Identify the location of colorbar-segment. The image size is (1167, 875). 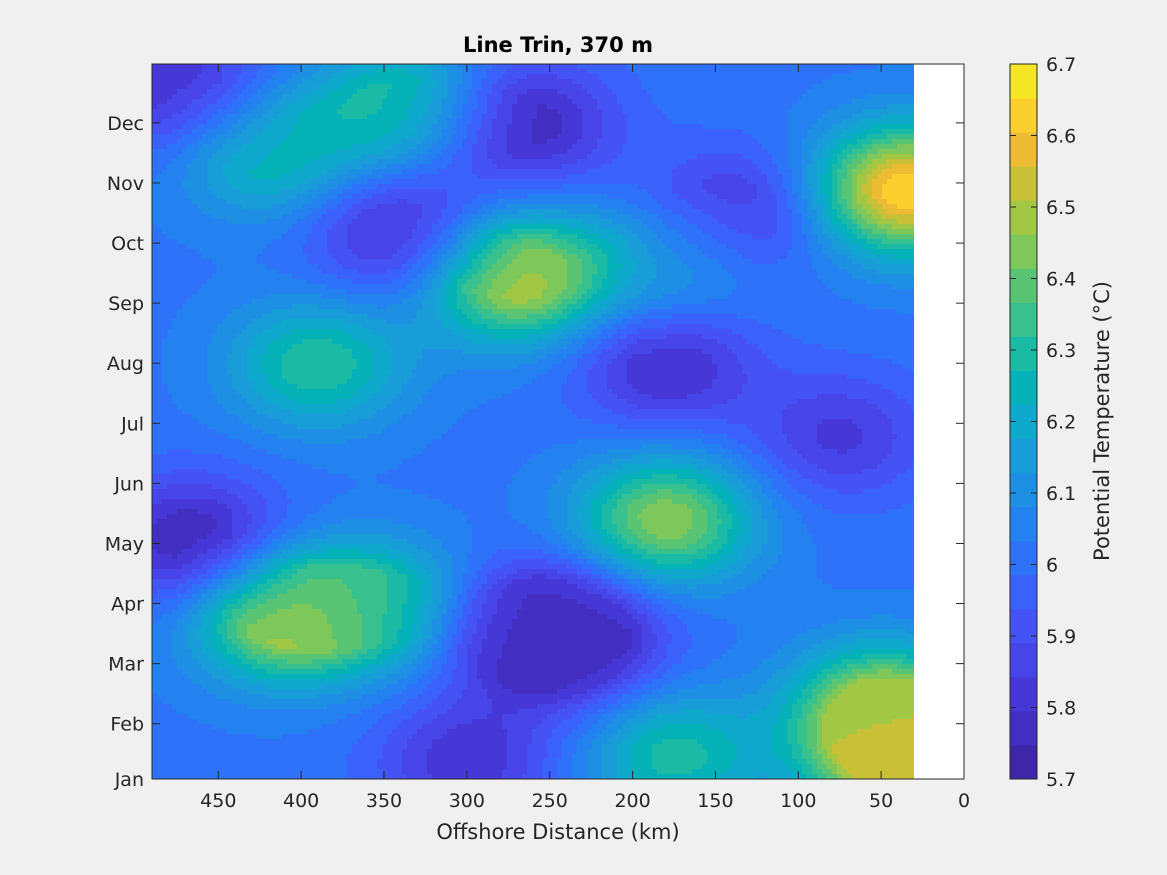
(1023, 490).